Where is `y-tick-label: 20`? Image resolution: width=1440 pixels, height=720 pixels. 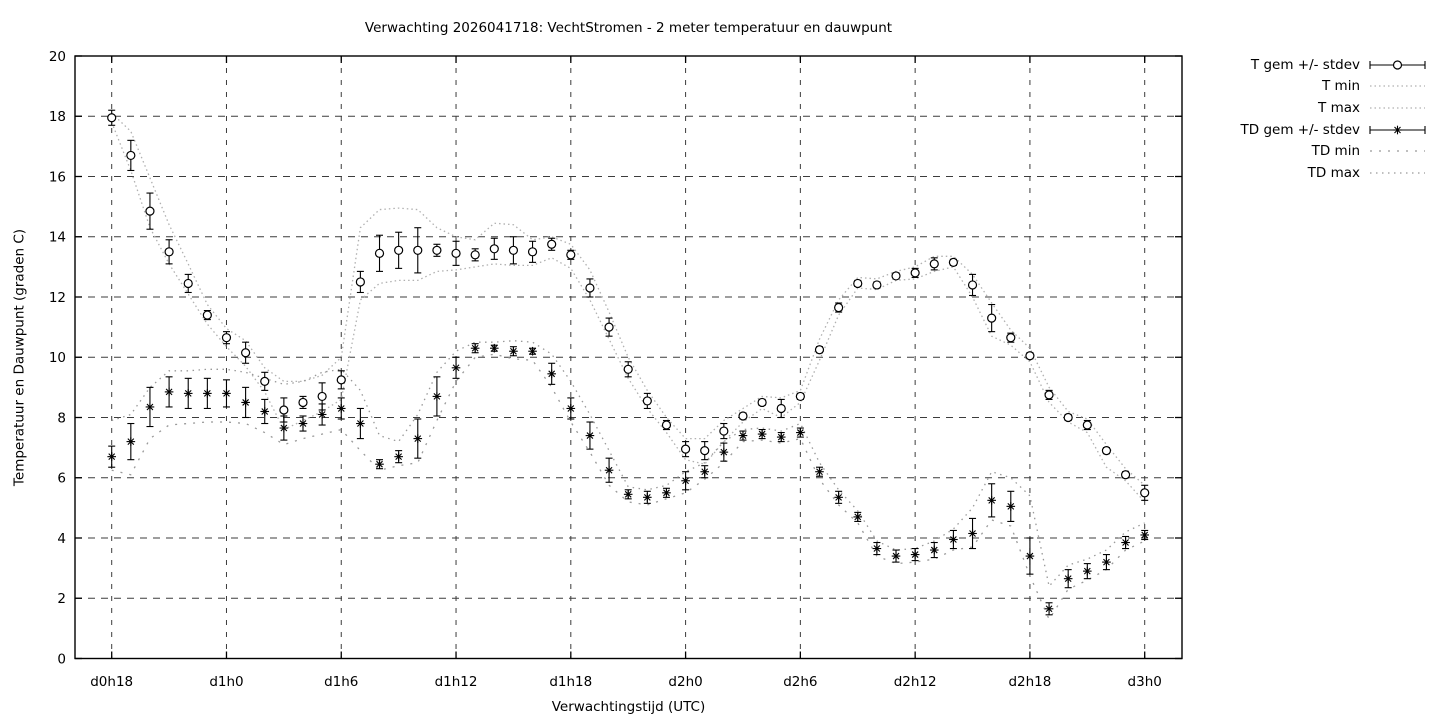 y-tick-label: 20 is located at coordinates (57, 57).